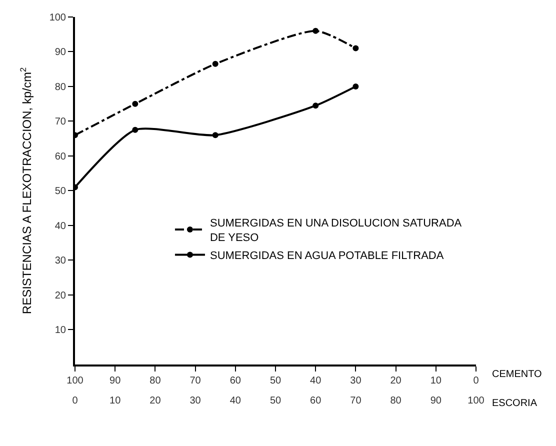  I want to click on legend-label: SUMERGIDAS EN AGUA POTABLE FILTRADA, so click(327, 256).